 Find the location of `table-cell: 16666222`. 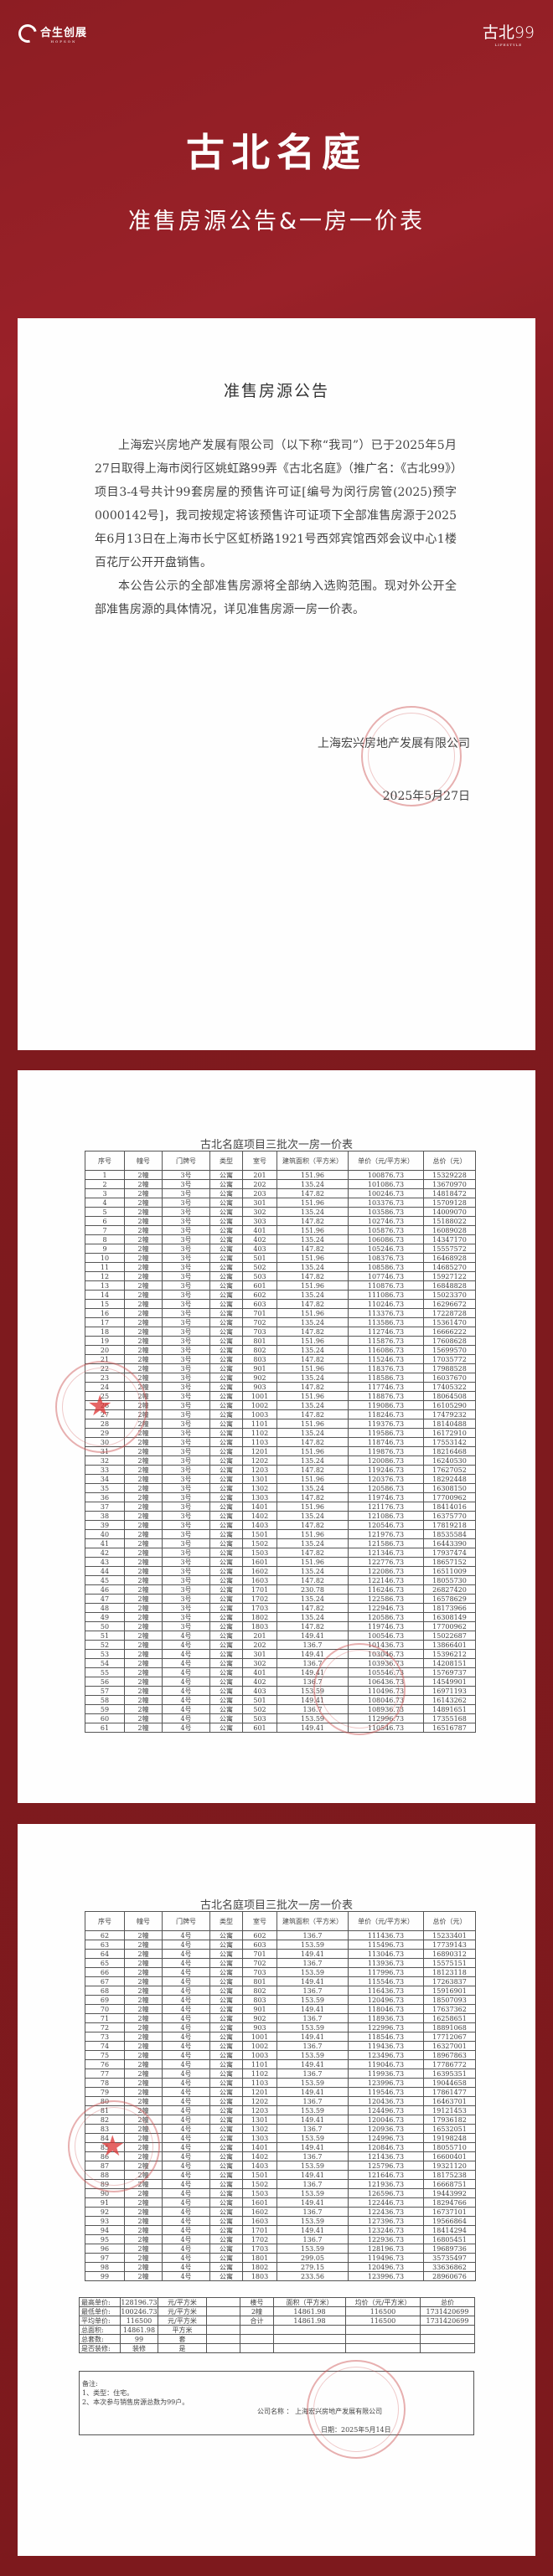

table-cell: 16666222 is located at coordinates (450, 1332).